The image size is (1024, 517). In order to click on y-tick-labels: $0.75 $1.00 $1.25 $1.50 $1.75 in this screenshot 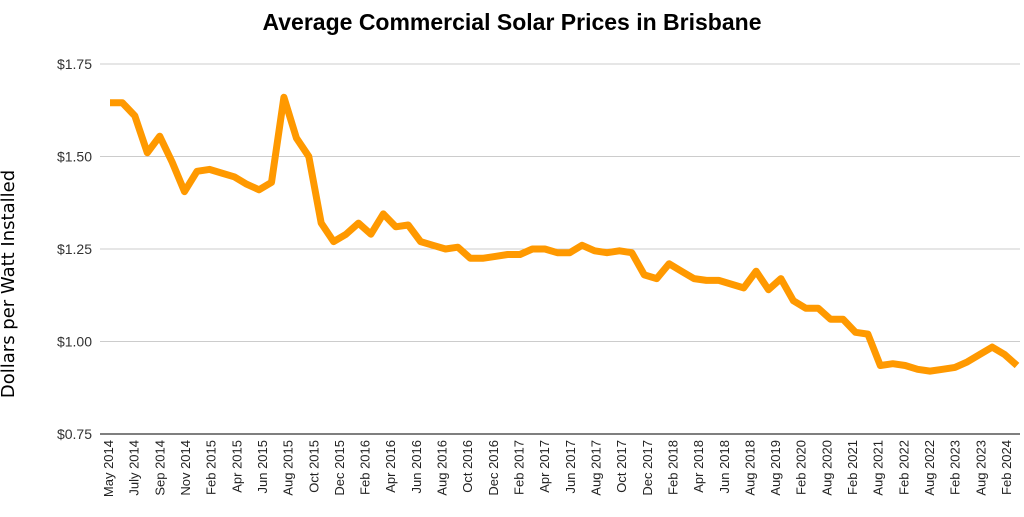, I will do `click(74, 249)`.